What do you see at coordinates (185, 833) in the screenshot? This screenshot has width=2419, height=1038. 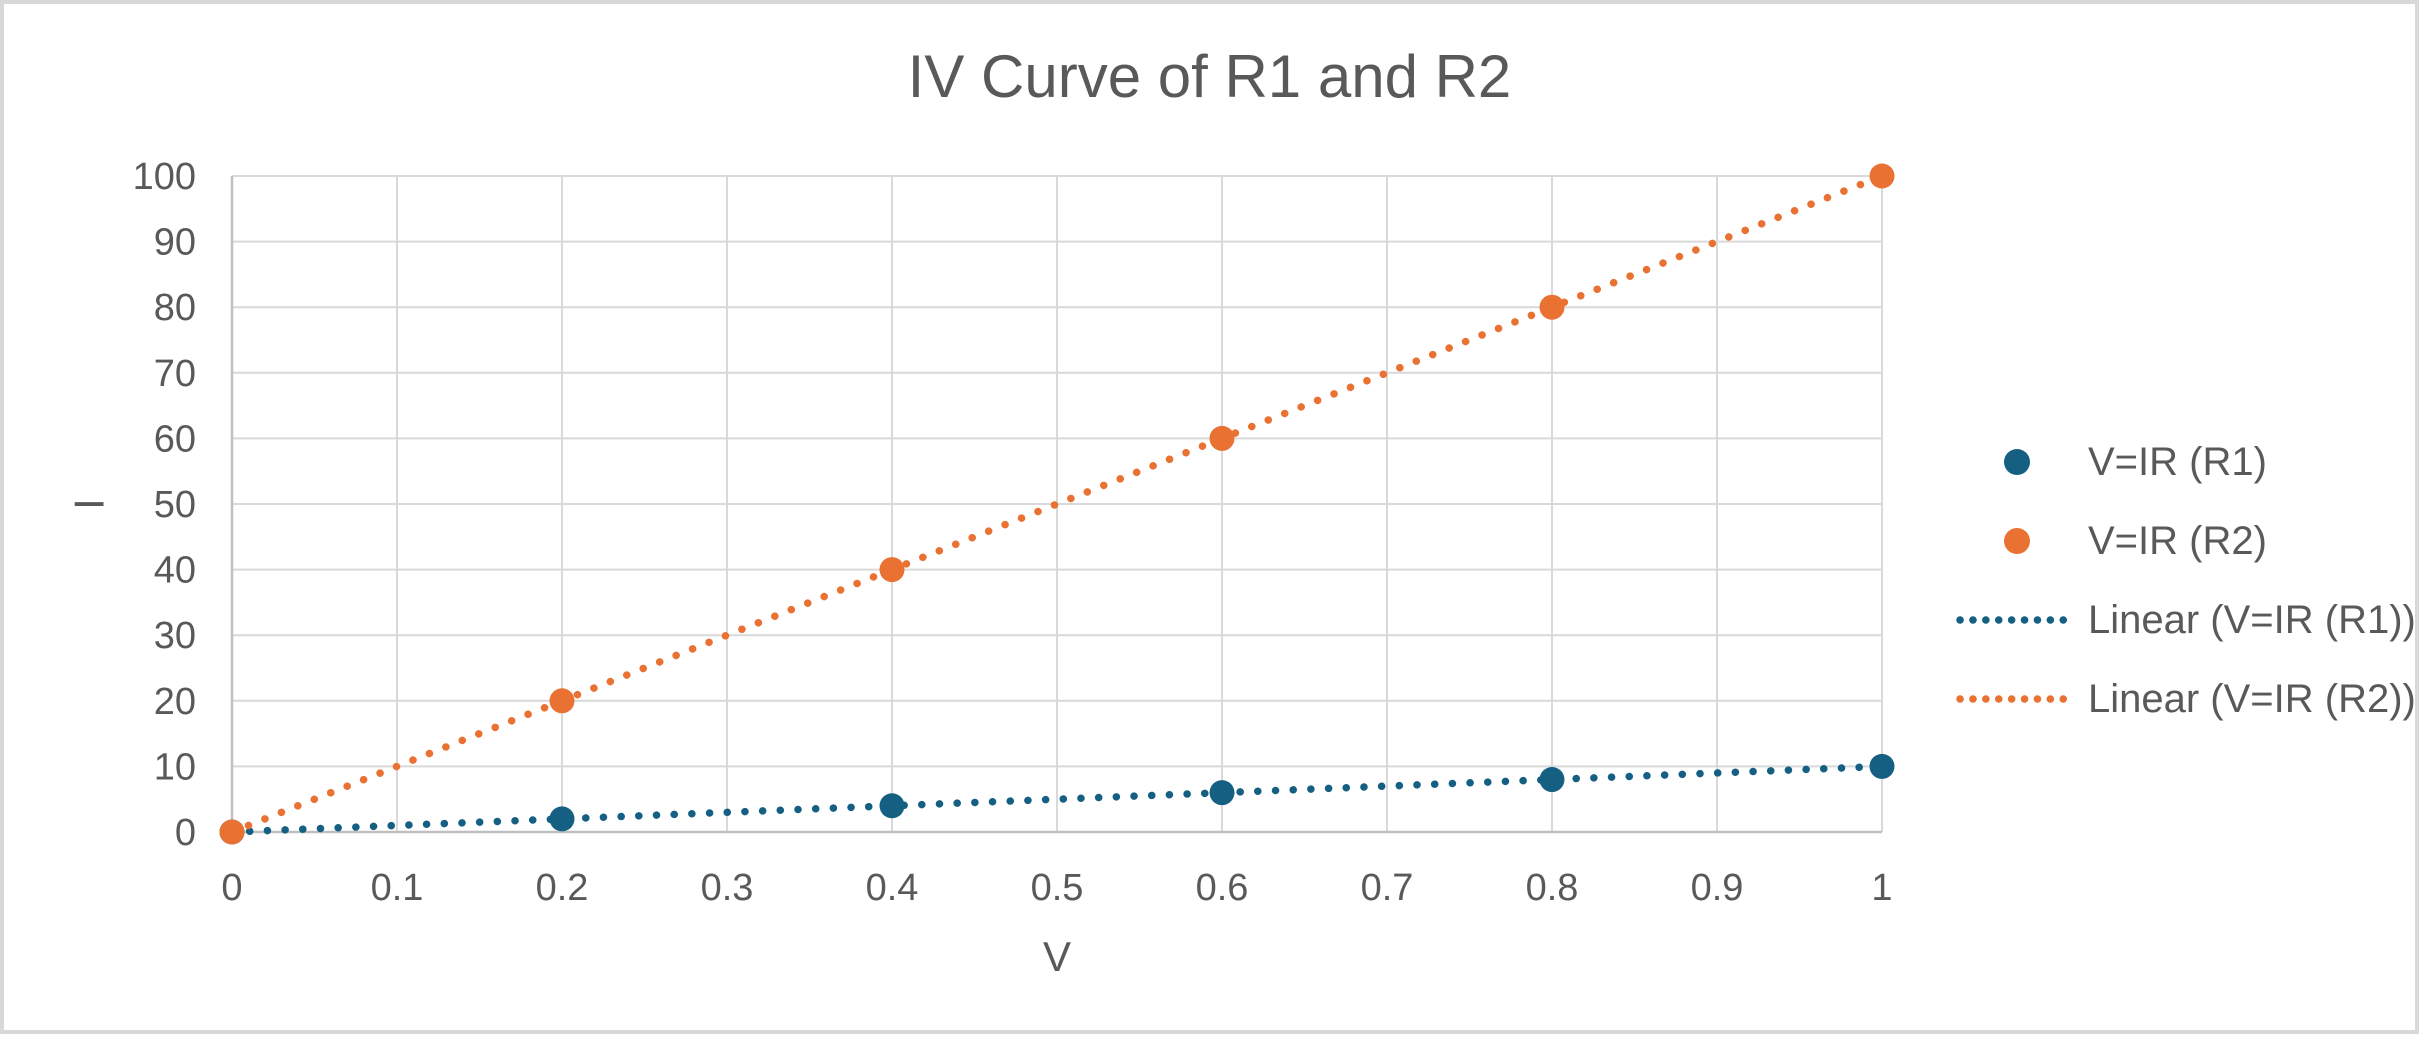 I see `y-tick-label: 0` at bounding box center [185, 833].